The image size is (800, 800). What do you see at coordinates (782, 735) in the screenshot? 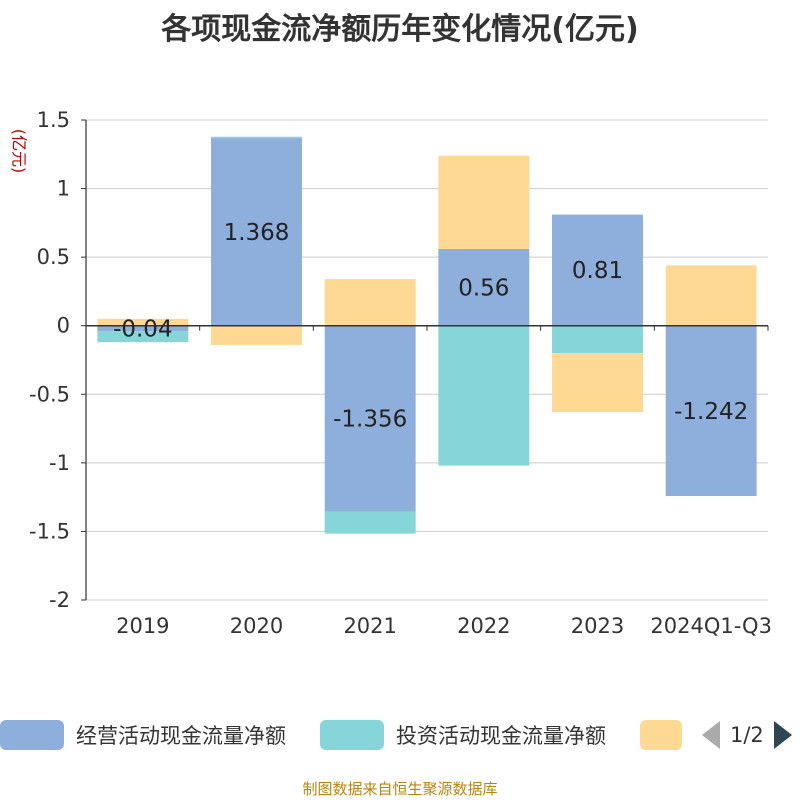
I see `pager-next-icon` at bounding box center [782, 735].